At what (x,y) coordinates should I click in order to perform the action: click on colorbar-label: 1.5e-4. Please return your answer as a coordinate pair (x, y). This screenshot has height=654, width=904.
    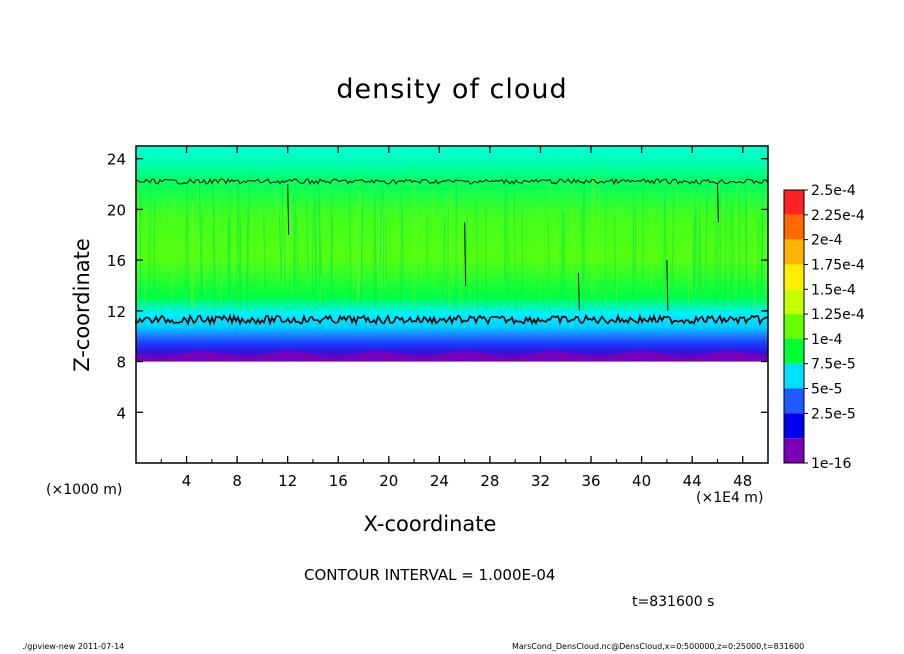
    Looking at the image, I should click on (833, 290).